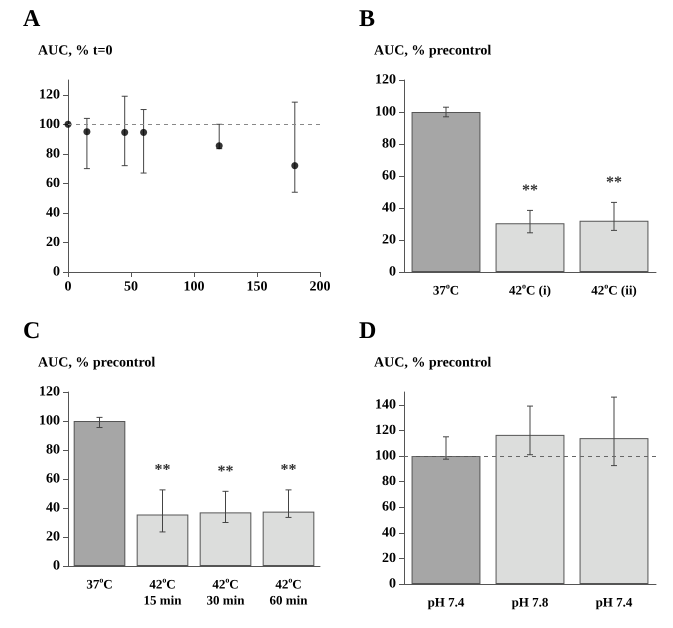 The width and height of the screenshot is (673, 628). I want to click on chart-title: B, so click(367, 19).